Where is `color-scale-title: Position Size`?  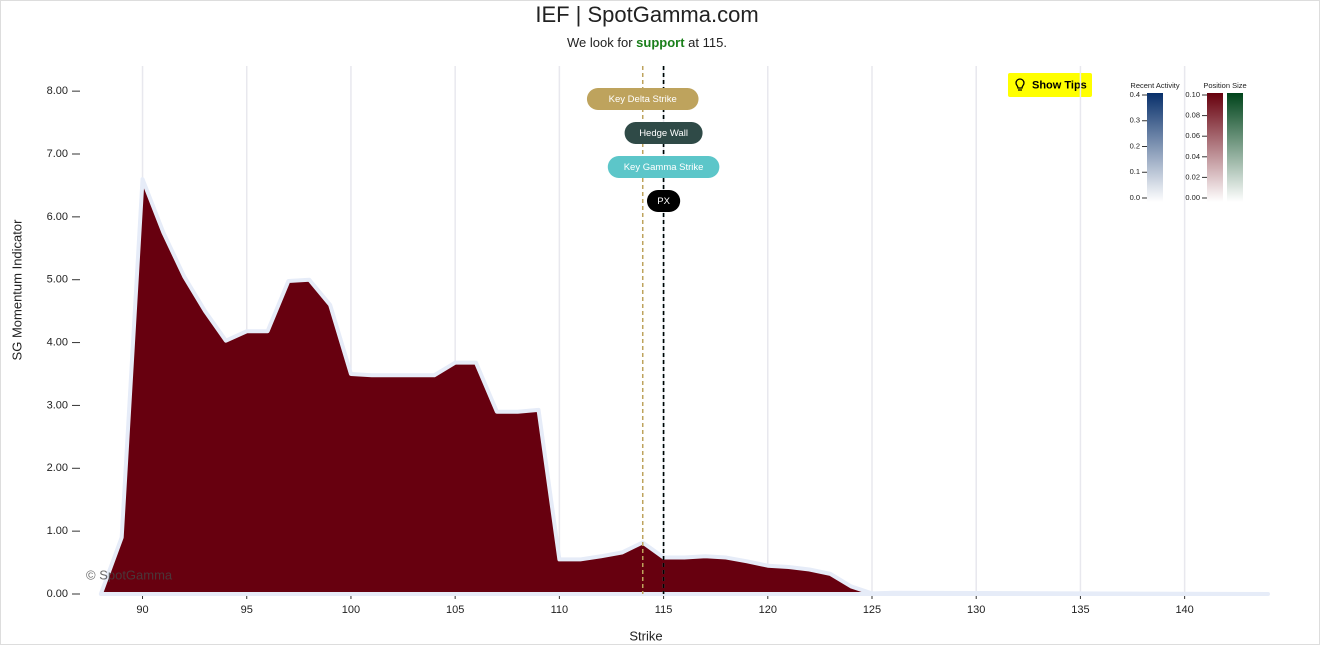
color-scale-title: Position Size is located at coordinates (1224, 85).